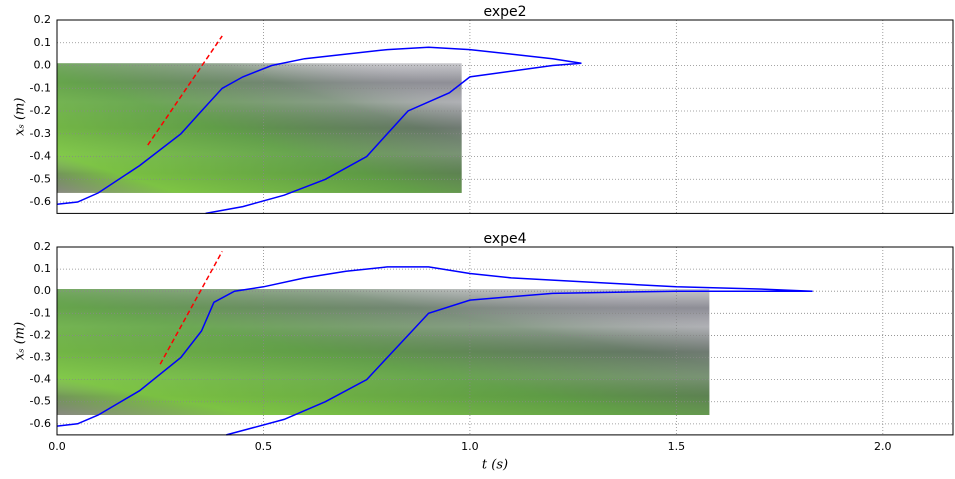  I want to click on x-tick-label: 2.0, so click(883, 446).